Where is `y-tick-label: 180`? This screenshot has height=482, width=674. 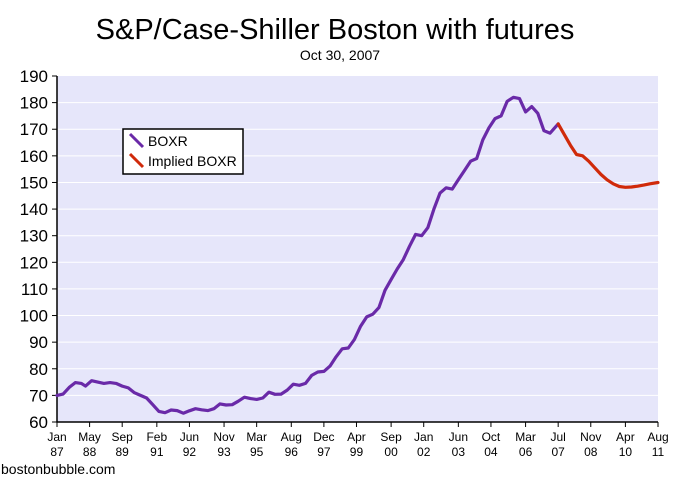 y-tick-label: 180 is located at coordinates (34, 103).